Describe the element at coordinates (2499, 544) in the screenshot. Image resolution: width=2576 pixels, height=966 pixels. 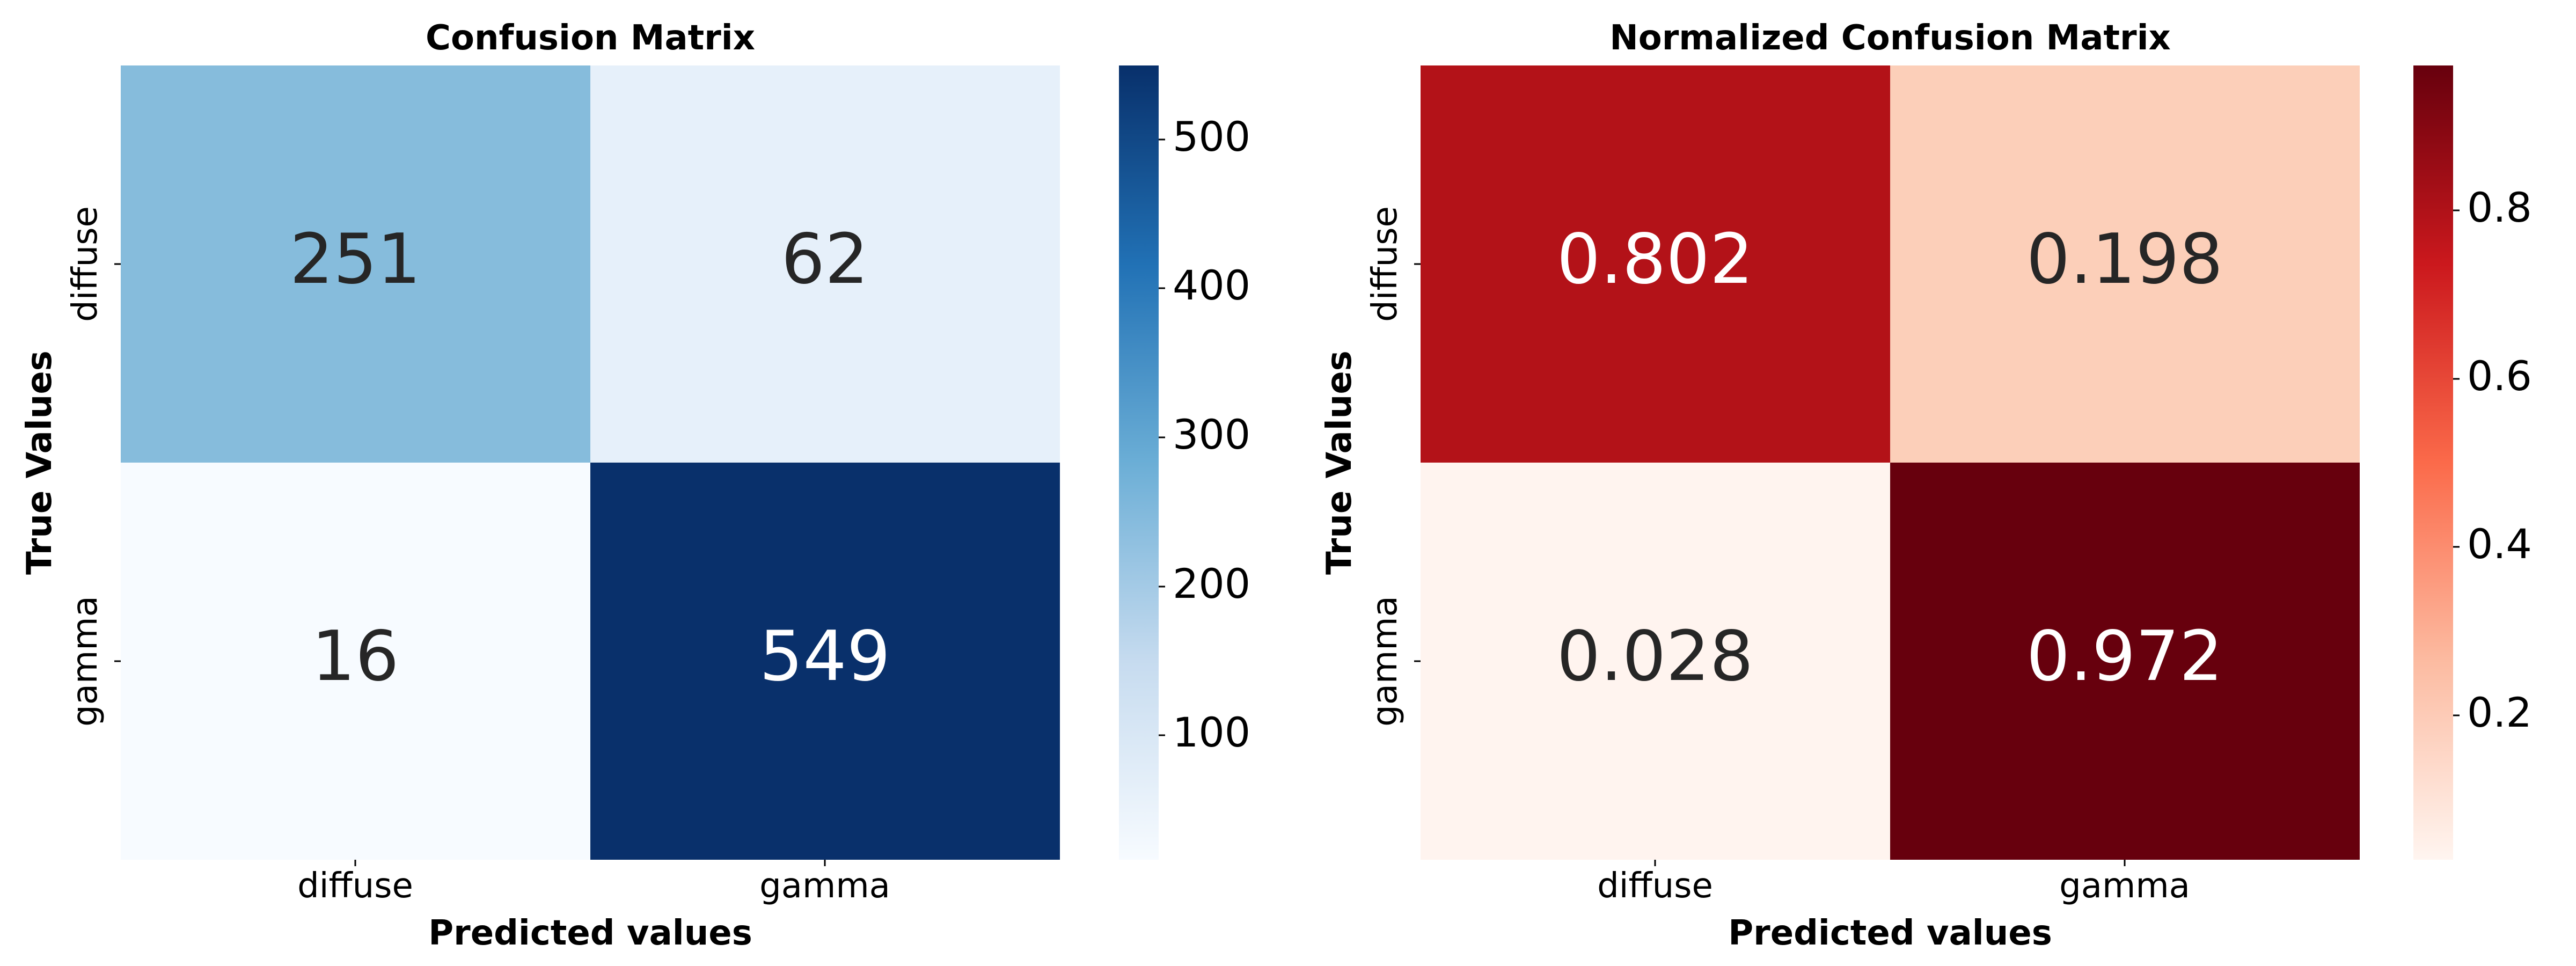
I see `colorbar-tick-label: 0.4` at that location.